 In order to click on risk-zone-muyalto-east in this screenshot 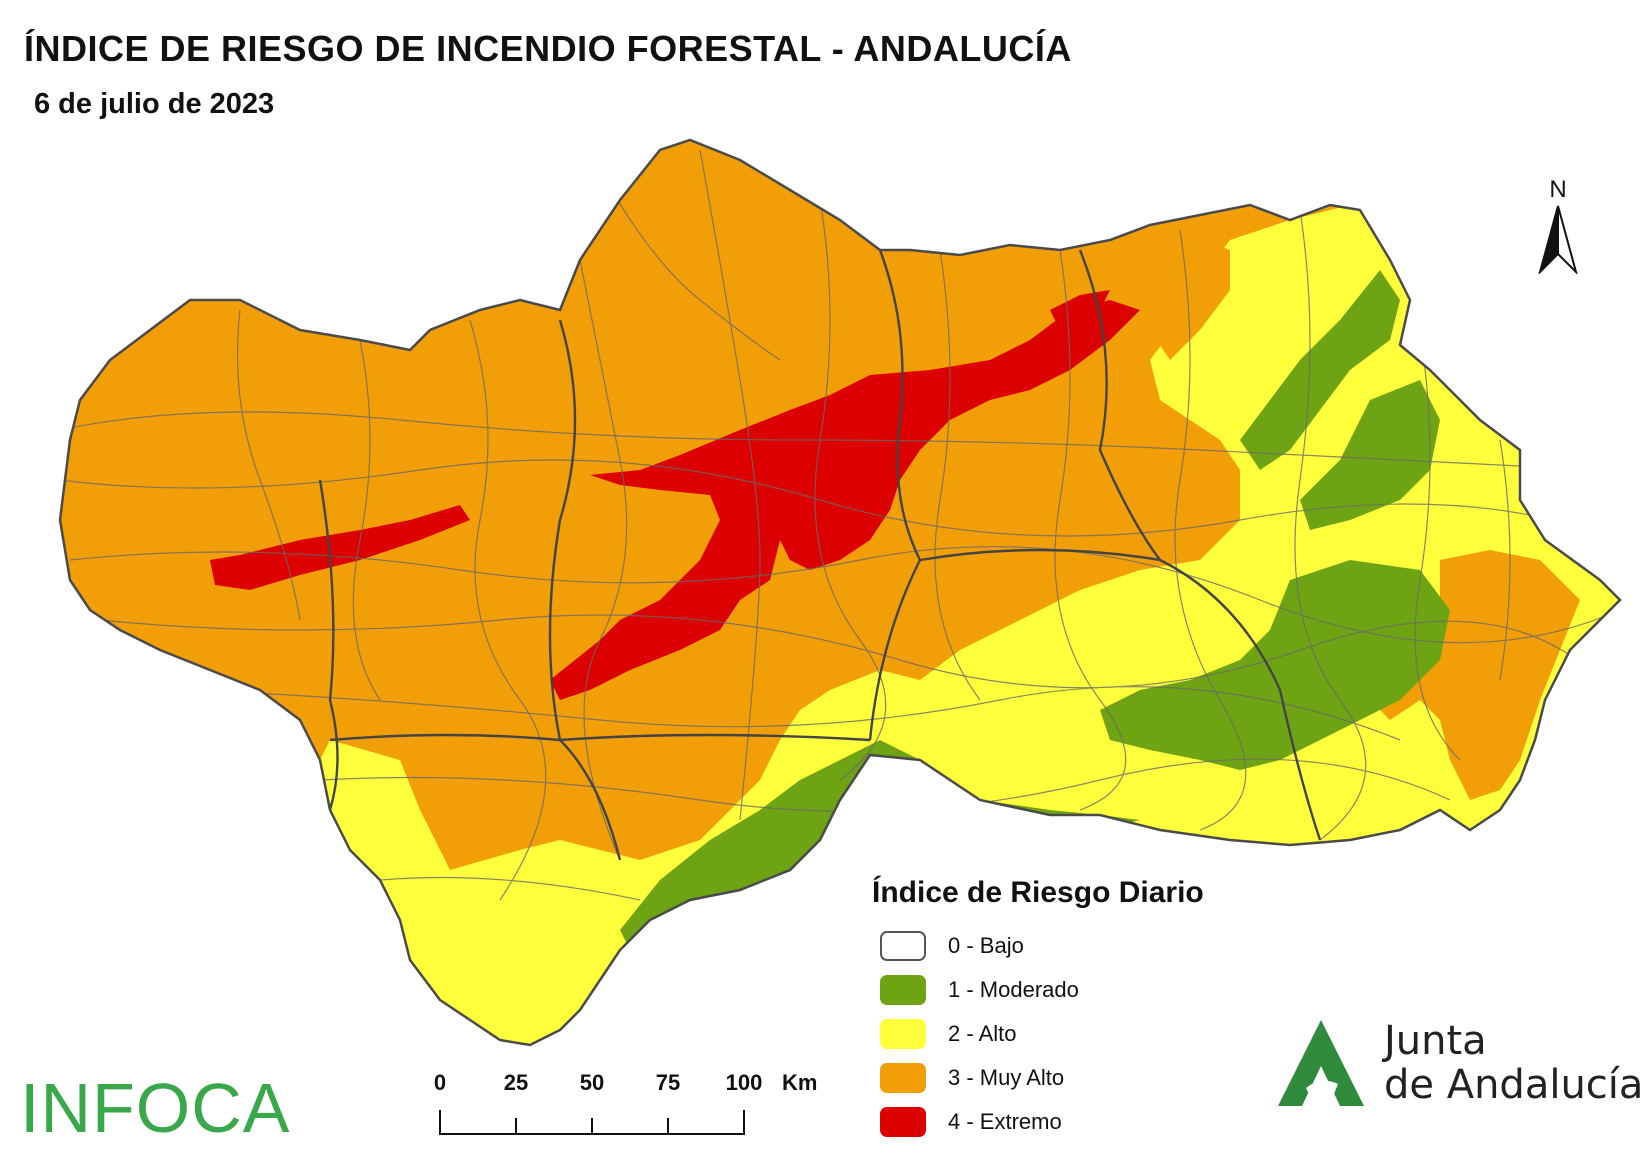, I will do `click(1475, 675)`.